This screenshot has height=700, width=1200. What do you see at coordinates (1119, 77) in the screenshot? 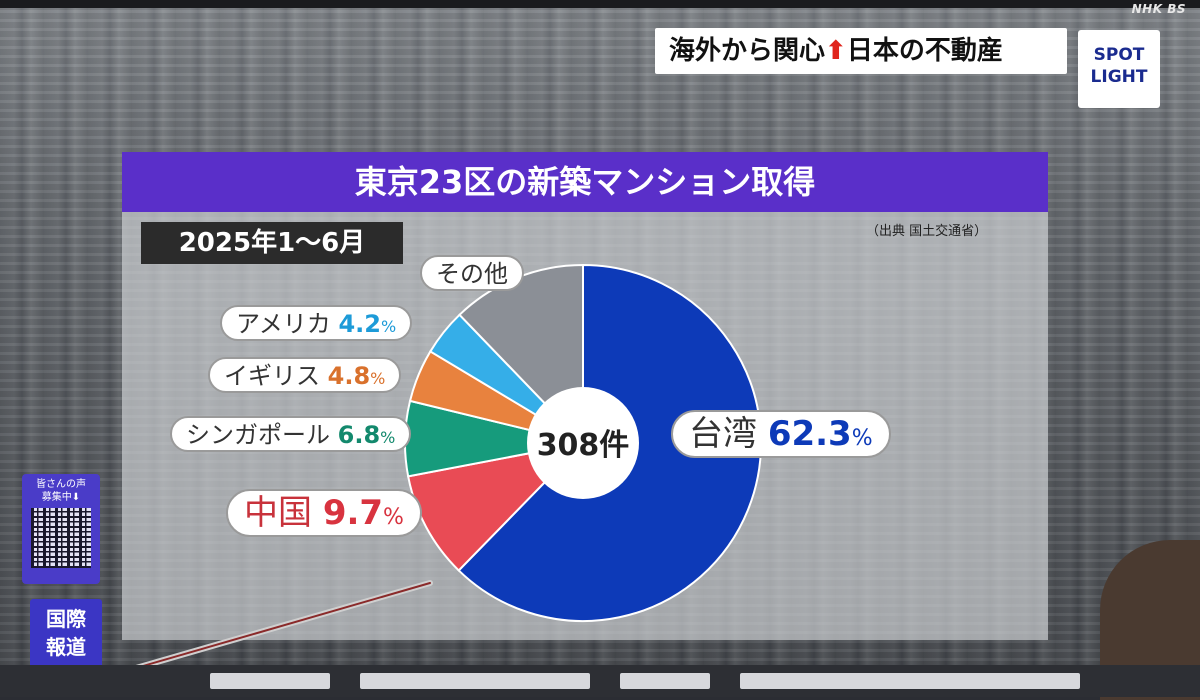
I see `spotlight-line-2: LIGHT` at bounding box center [1119, 77].